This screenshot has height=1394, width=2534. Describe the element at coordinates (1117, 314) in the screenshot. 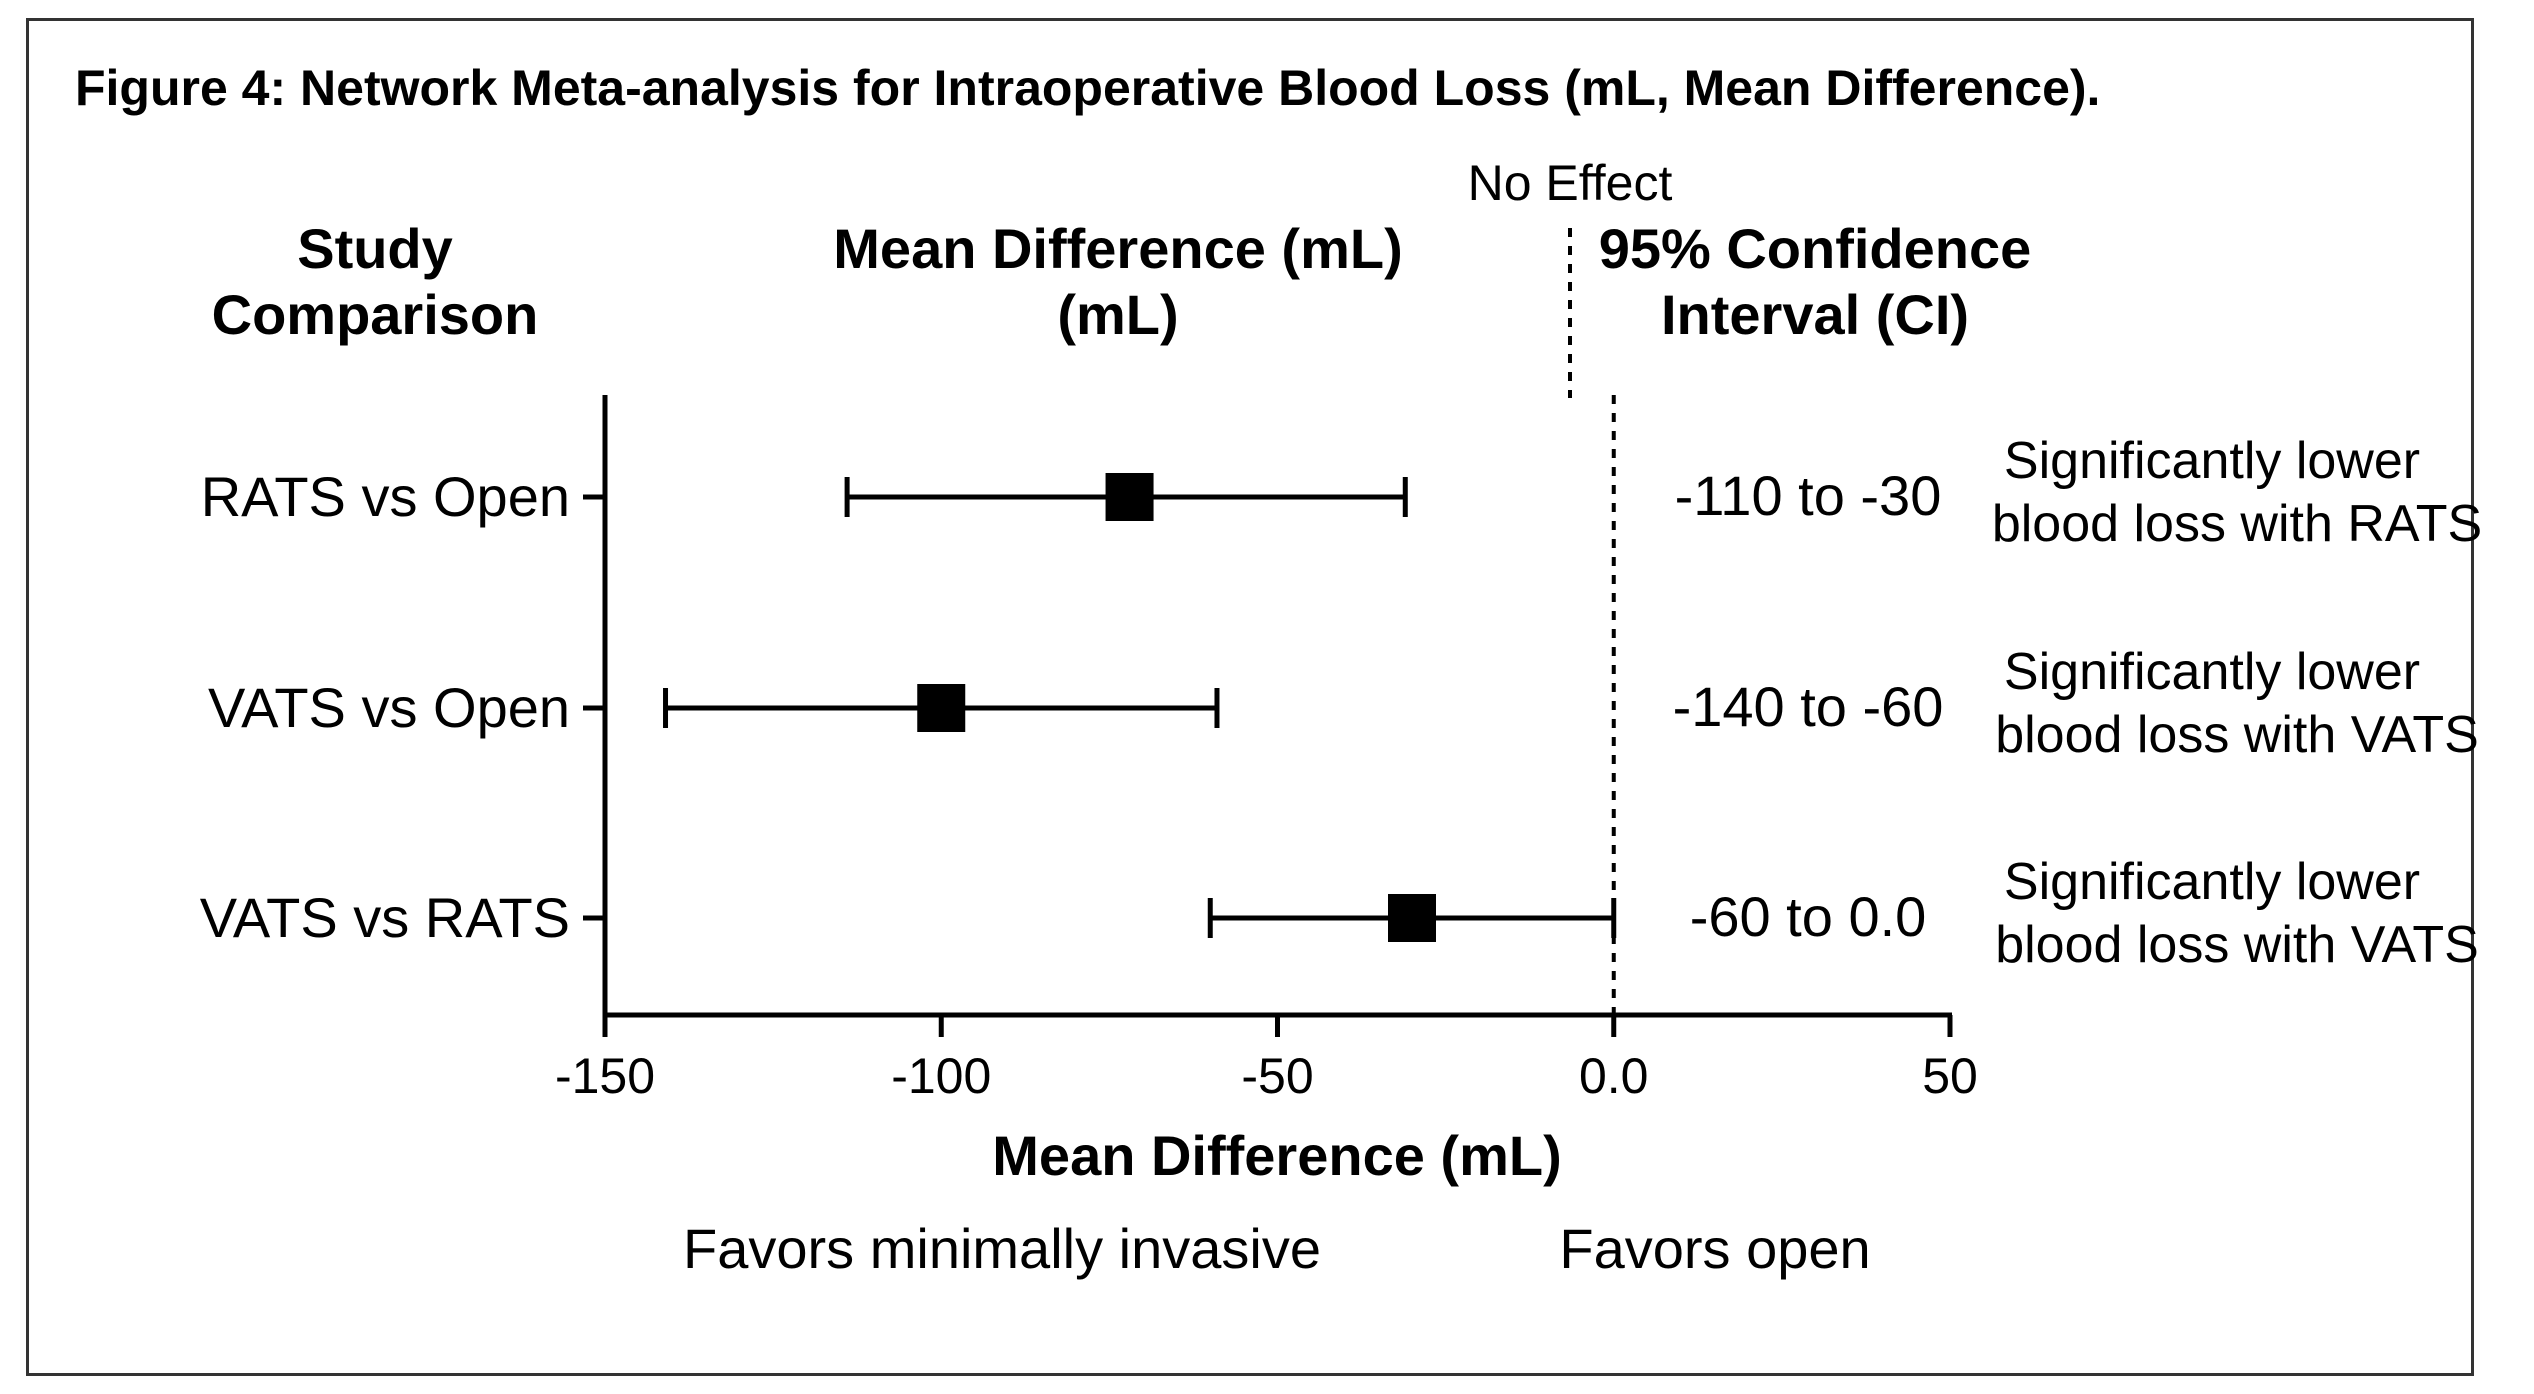

I see `header-mean-line2: (mL)` at that location.